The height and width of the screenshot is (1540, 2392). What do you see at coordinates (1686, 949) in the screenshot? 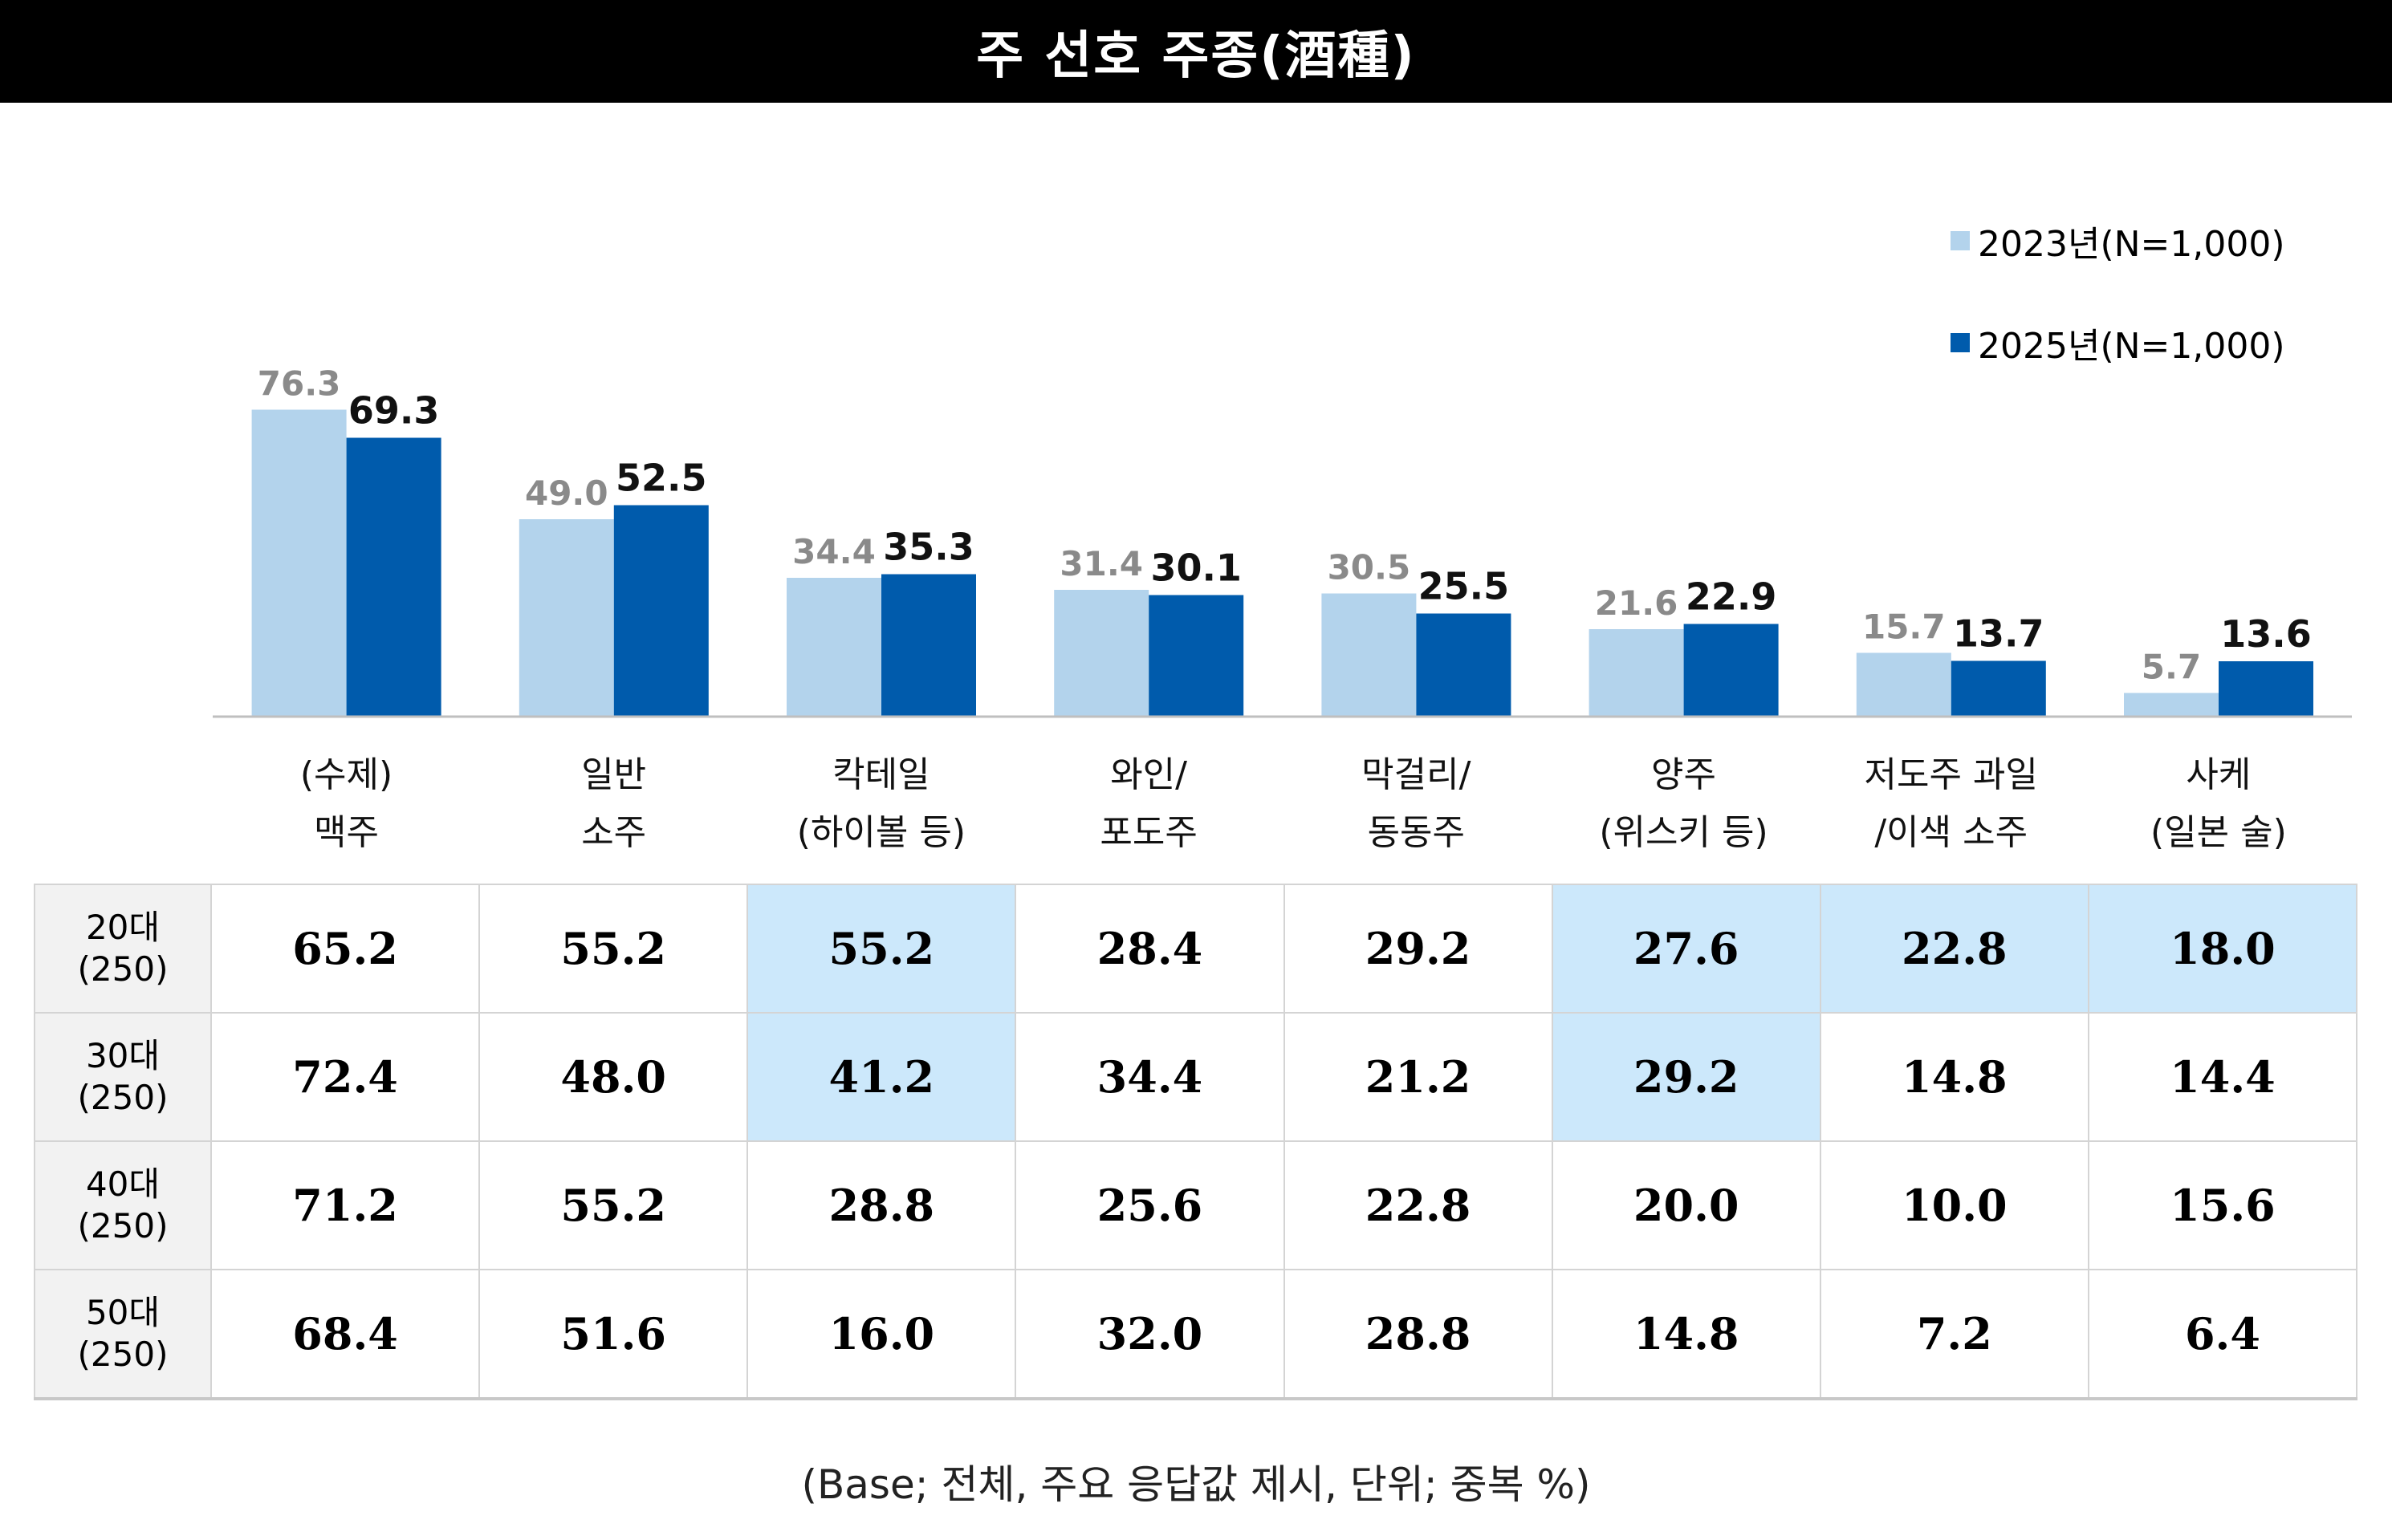
I see `table-cell: 27.6` at bounding box center [1686, 949].